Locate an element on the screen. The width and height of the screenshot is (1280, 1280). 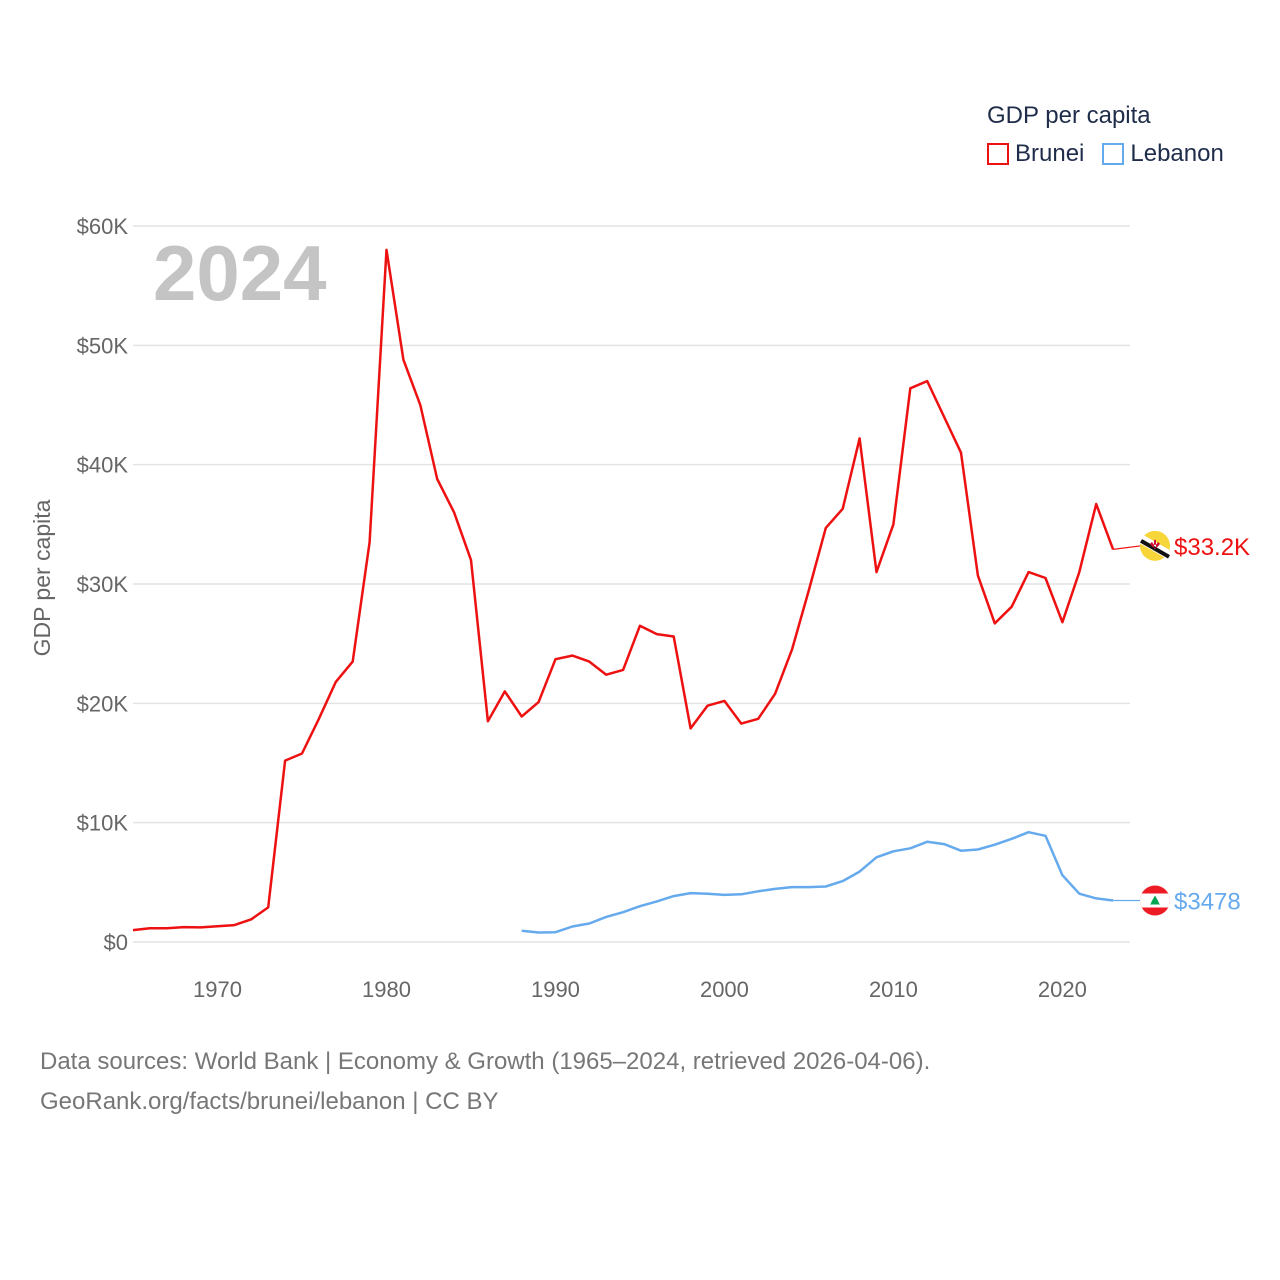
lebanon-flag-icon is located at coordinates (1155, 900).